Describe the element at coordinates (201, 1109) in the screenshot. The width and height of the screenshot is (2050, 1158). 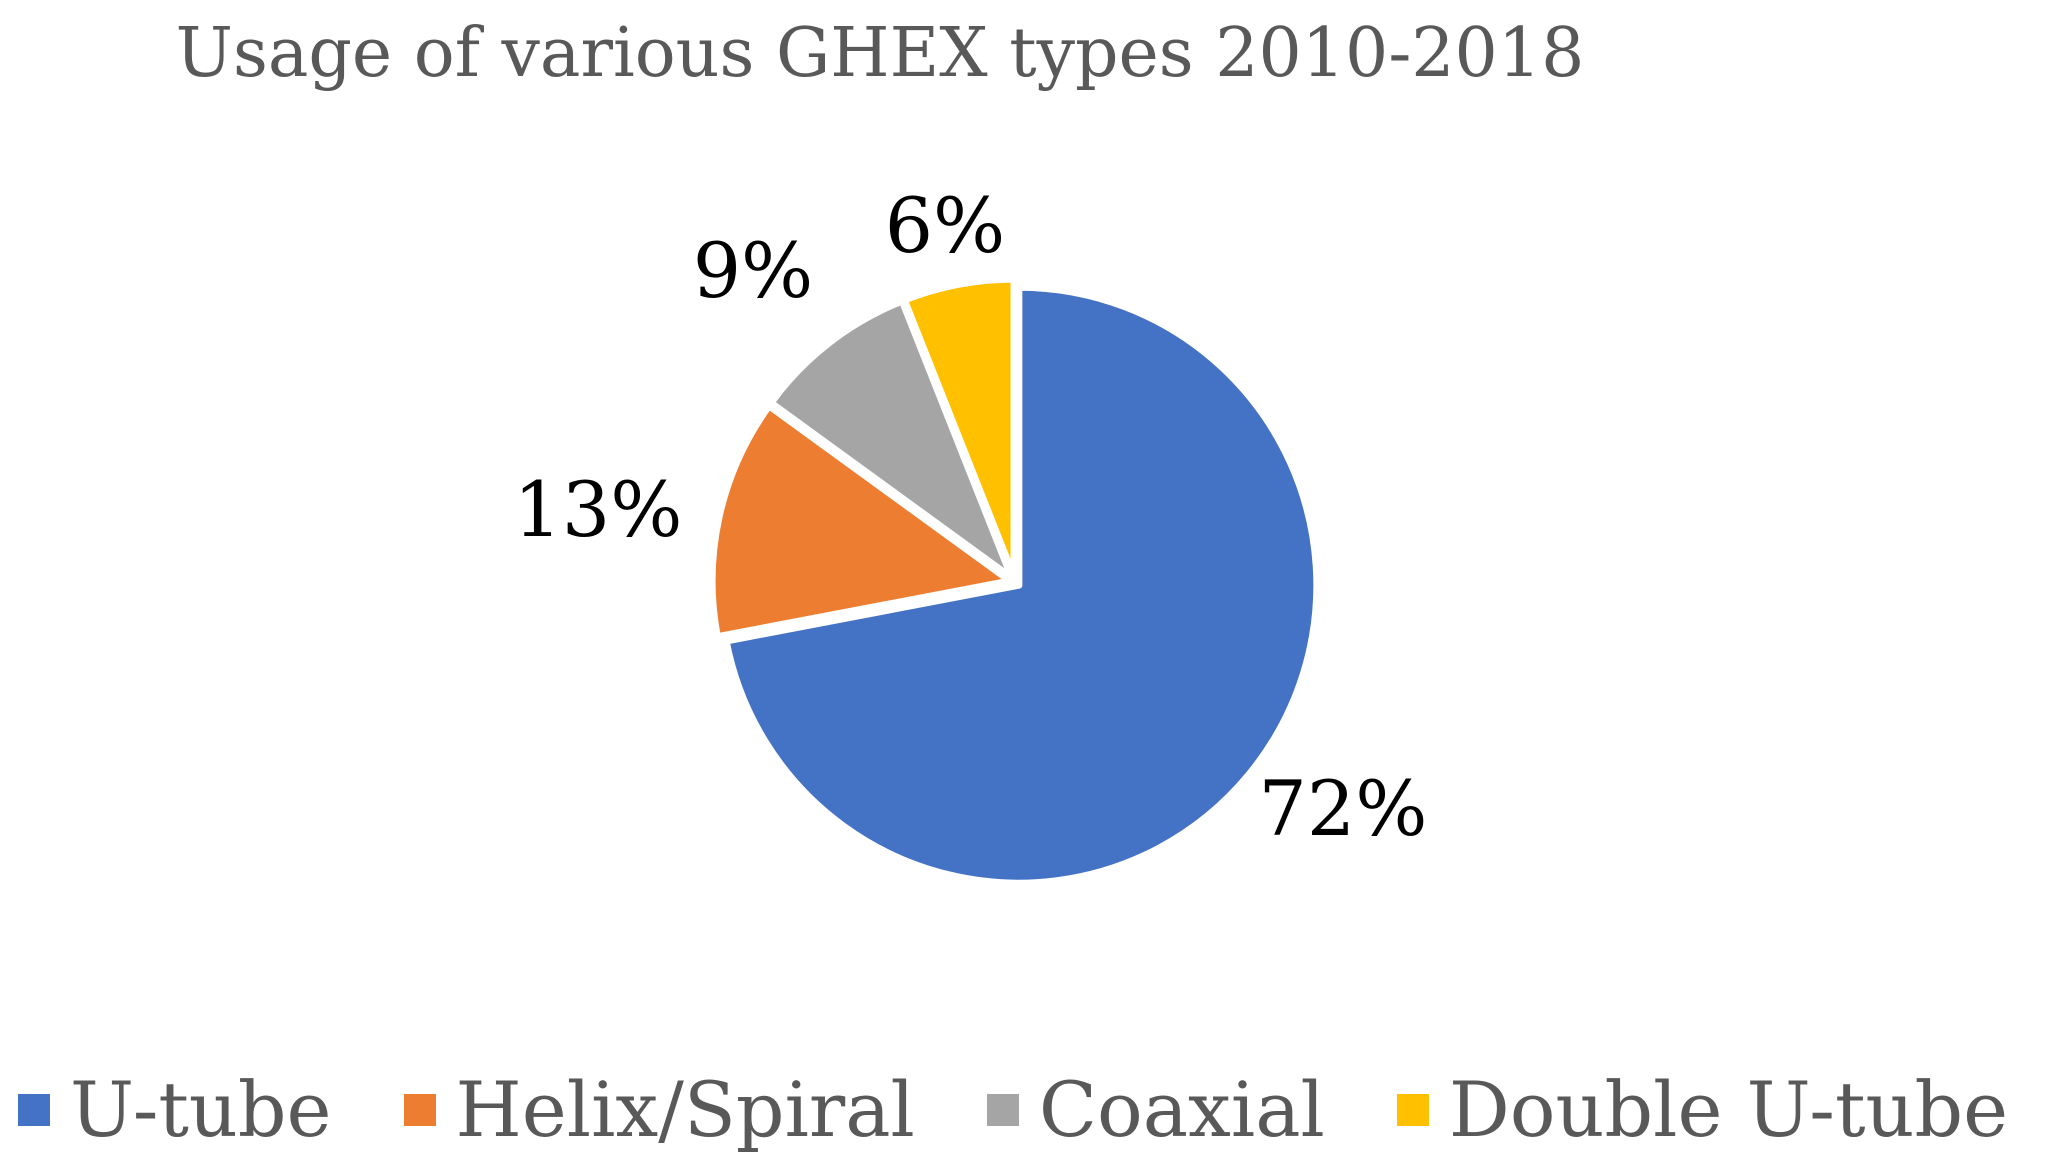
I see `legend-label-u-tube: U-tube` at that location.